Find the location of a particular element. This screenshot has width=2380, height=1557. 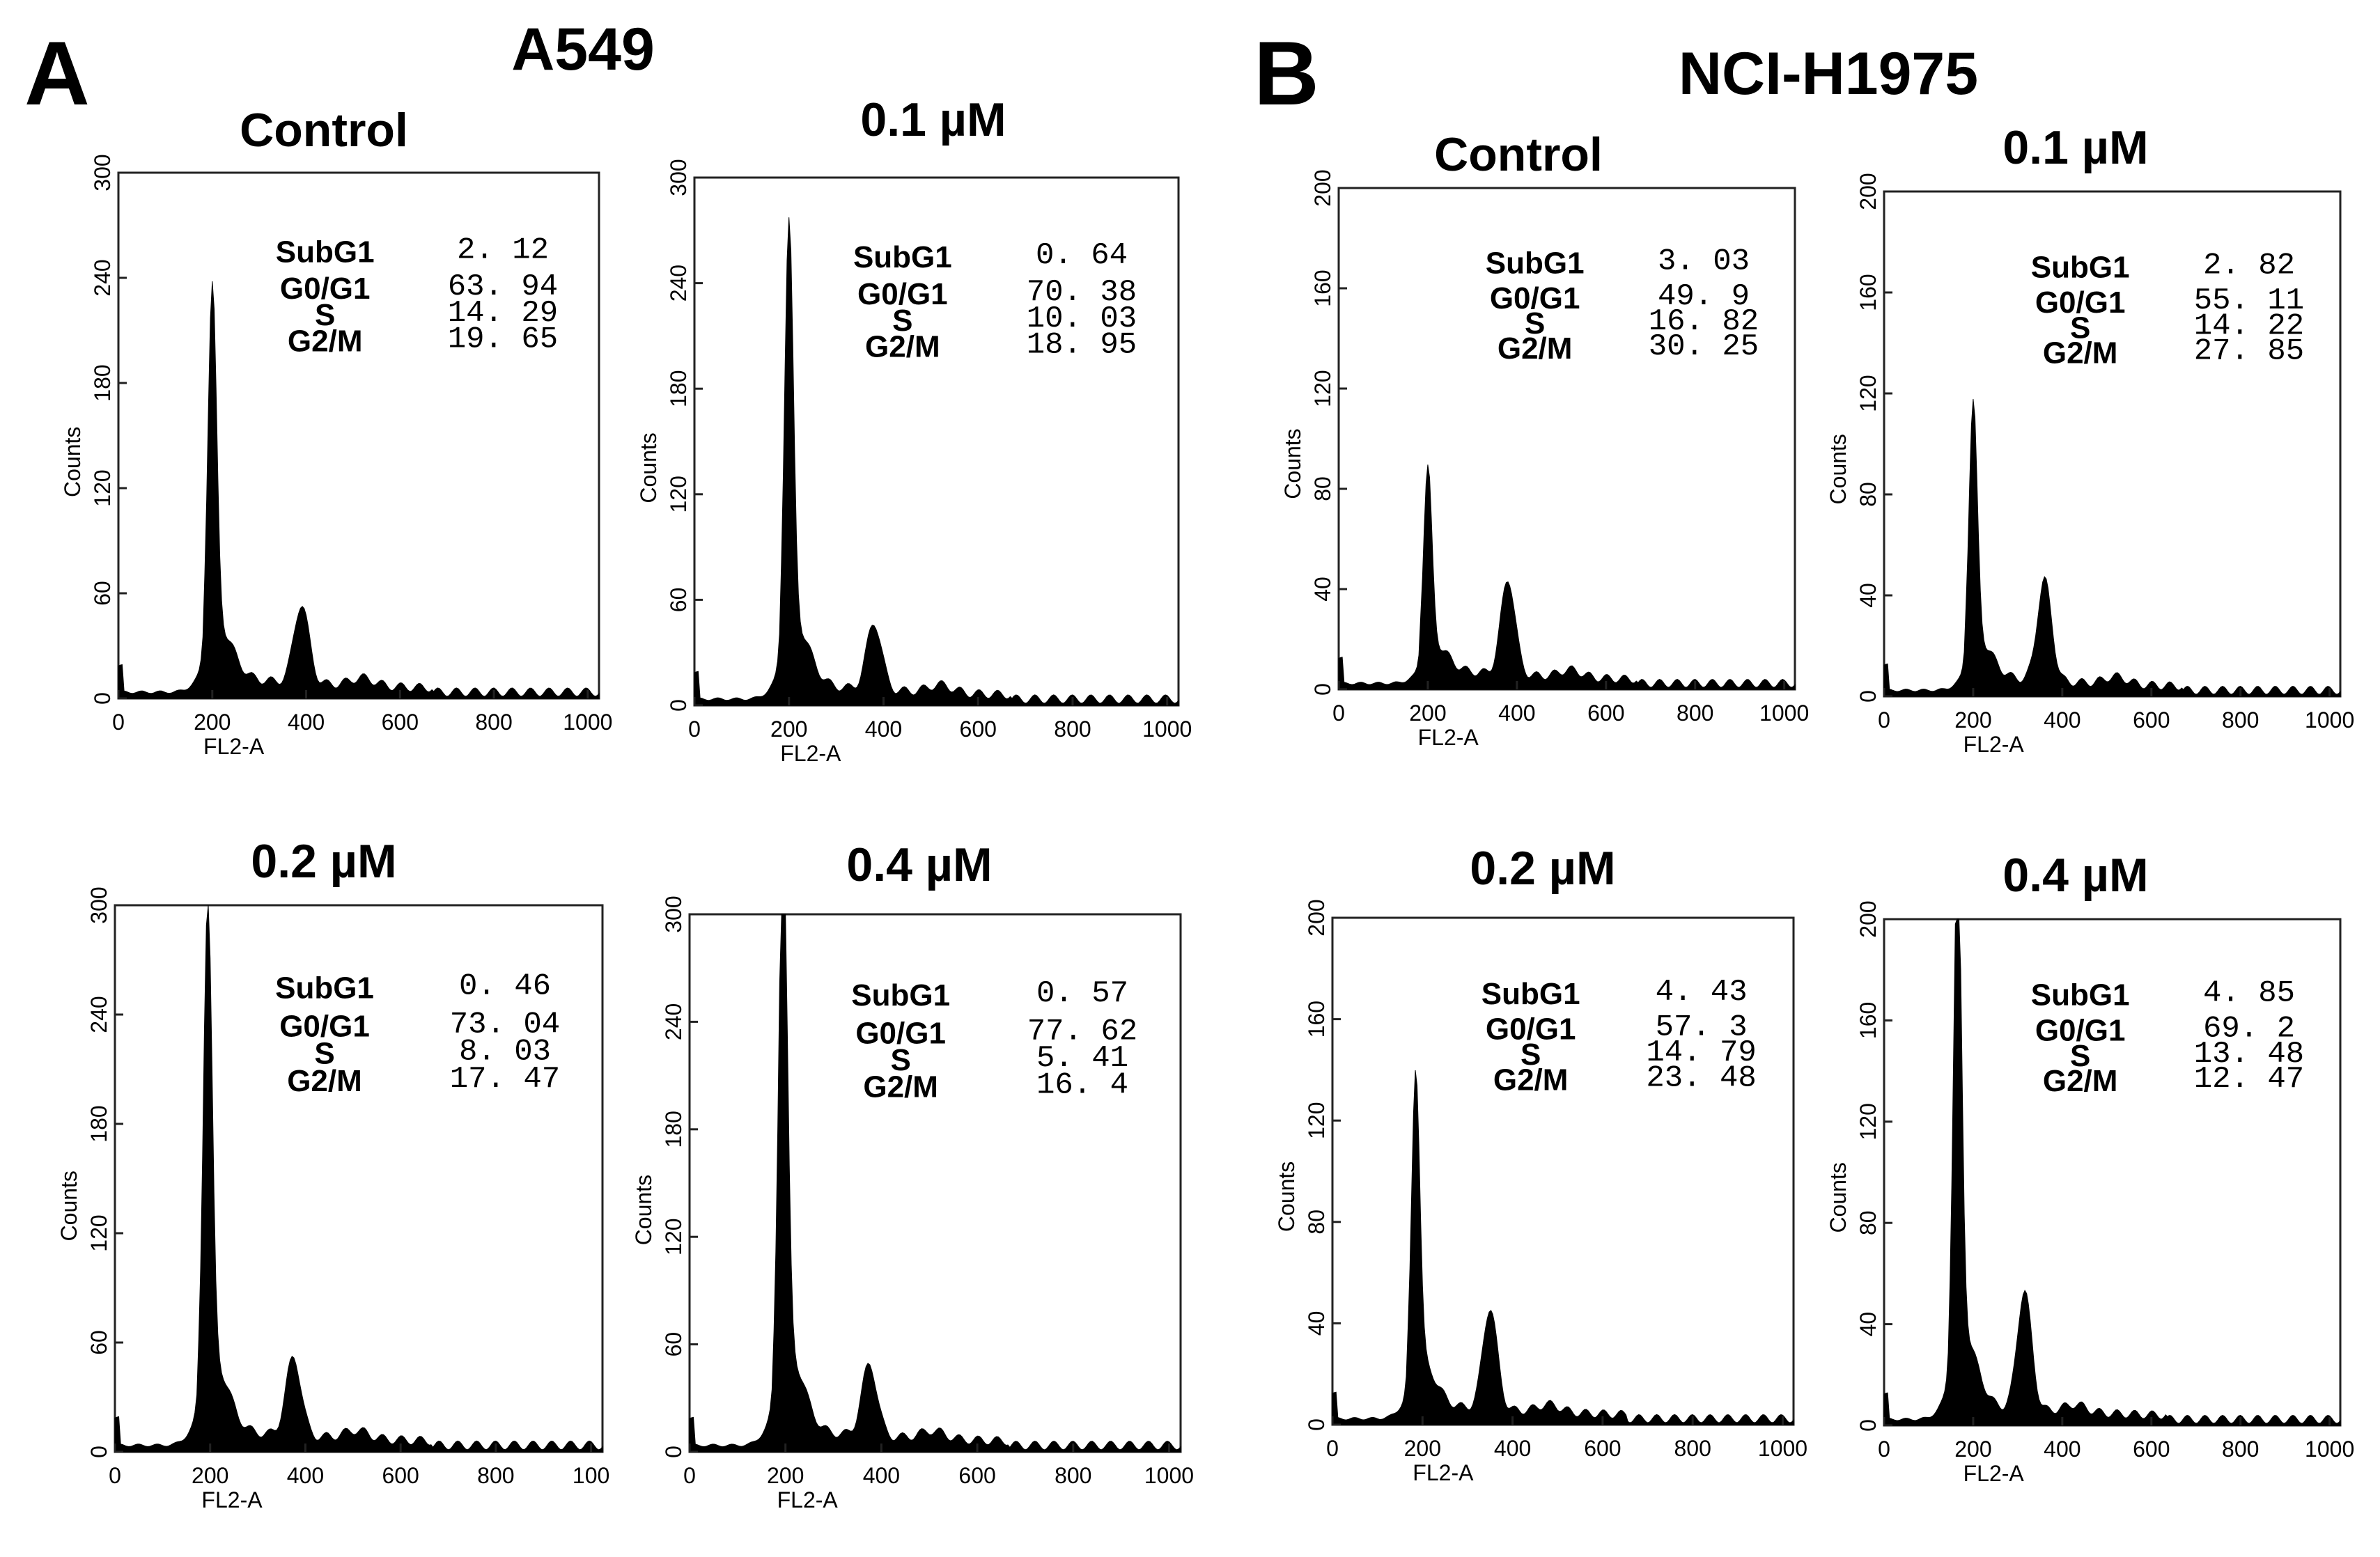

cell-line-title-nci-h1975: NCI-H1975 is located at coordinates (1829, 73).